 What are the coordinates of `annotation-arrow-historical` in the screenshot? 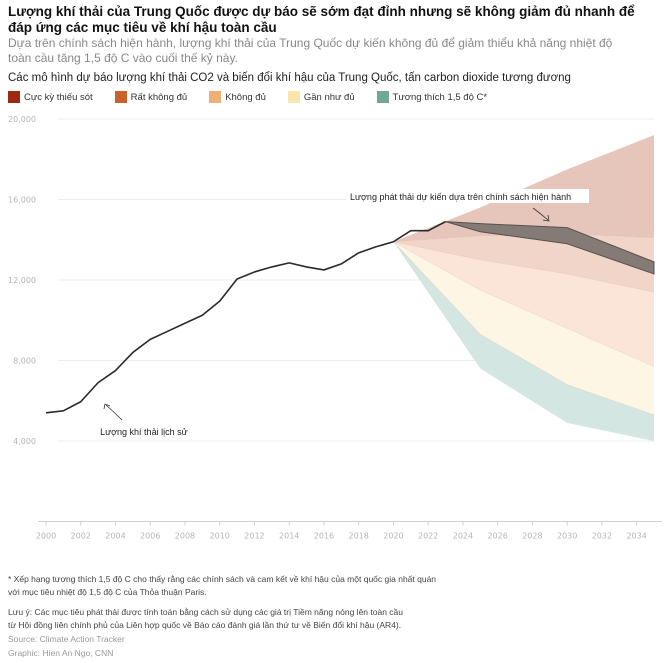 It's located at (114, 412).